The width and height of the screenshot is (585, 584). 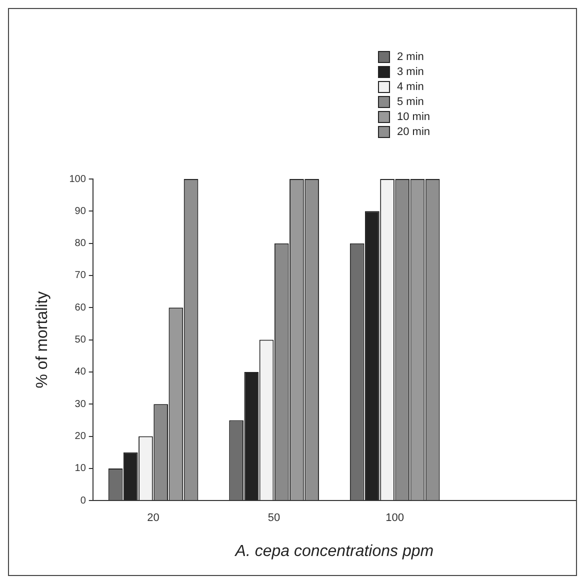 What do you see at coordinates (334, 551) in the screenshot?
I see `x-axis-title: A. cepa concentrations ppm` at bounding box center [334, 551].